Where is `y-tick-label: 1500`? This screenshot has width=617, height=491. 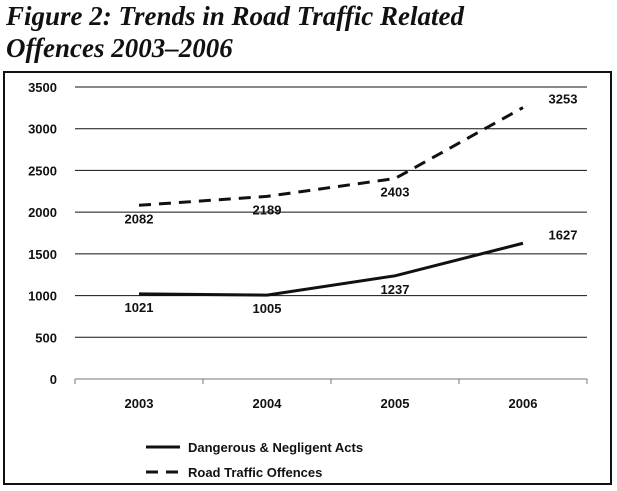 y-tick-label: 1500 is located at coordinates (42, 254).